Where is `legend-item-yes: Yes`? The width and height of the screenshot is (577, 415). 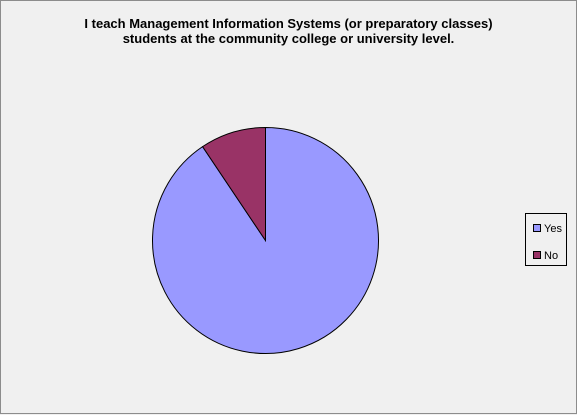 legend-item-yes: Yes is located at coordinates (547, 229).